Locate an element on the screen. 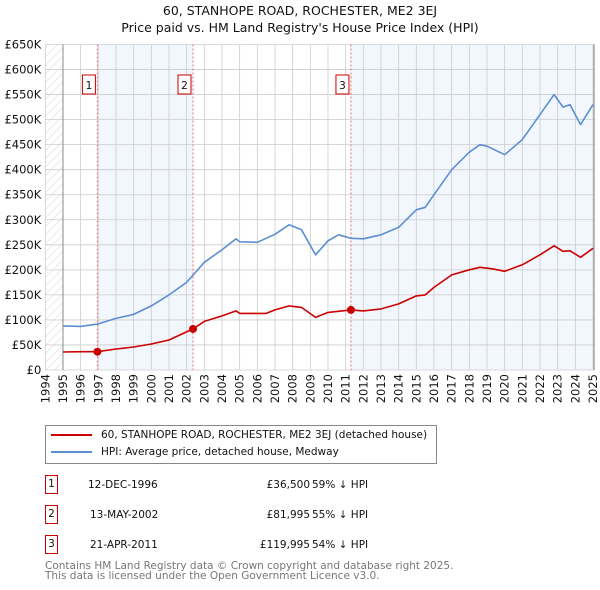  y-tick-label: £650K is located at coordinates (22, 45).